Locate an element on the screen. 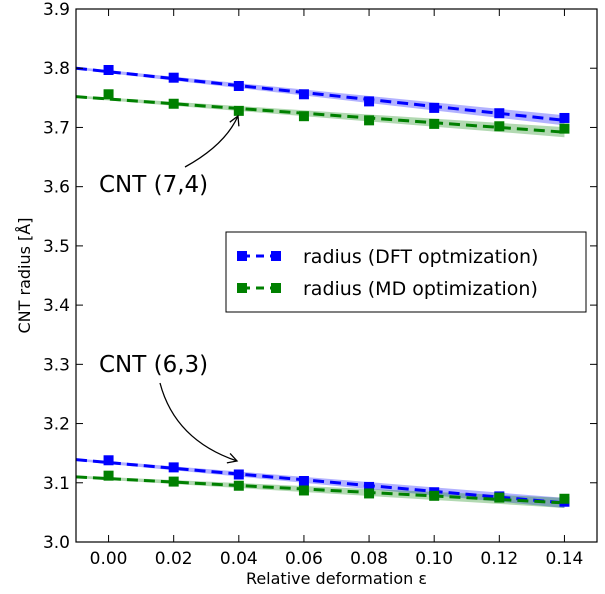 The image size is (605, 594). x-tick-label: 0.14 is located at coordinates (565, 559).